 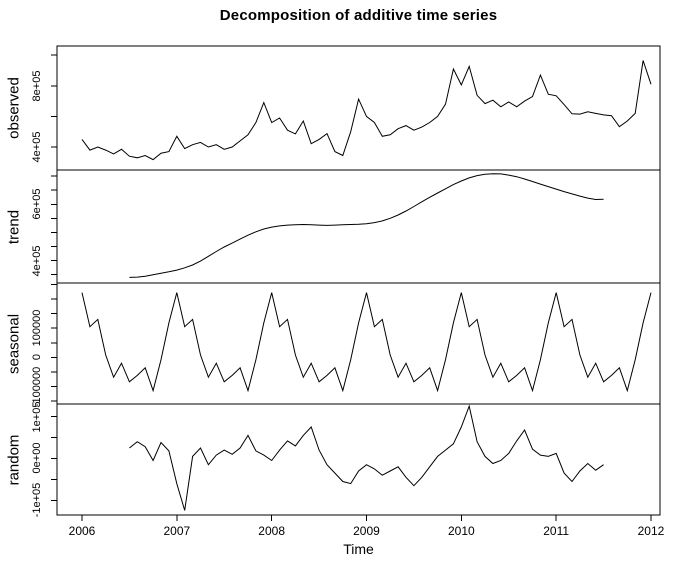 What do you see at coordinates (651, 531) in the screenshot?
I see `x-tick-label: 2012` at bounding box center [651, 531].